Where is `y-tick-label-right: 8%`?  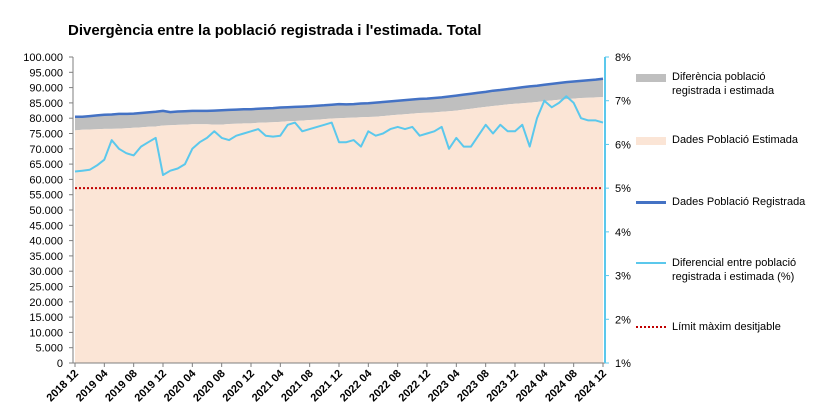
y-tick-label-right: 8% is located at coordinates (623, 58).